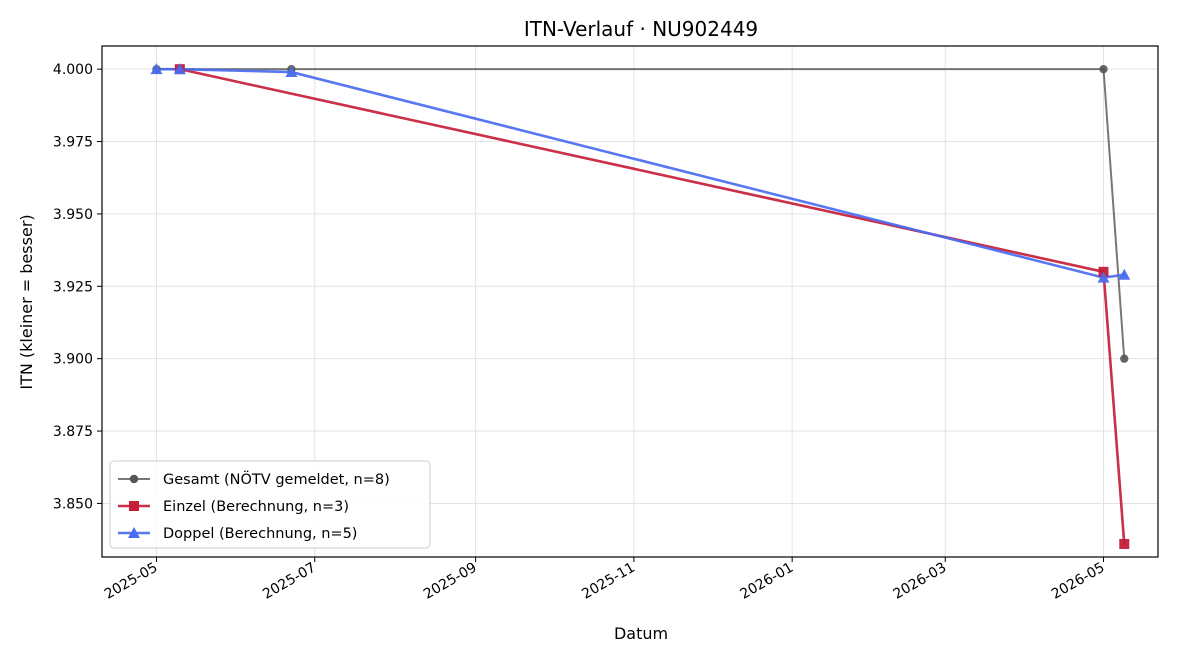 The width and height of the screenshot is (1200, 660). What do you see at coordinates (641, 29) in the screenshot?
I see `chart-title: ITN-Verlauf · NU902449` at bounding box center [641, 29].